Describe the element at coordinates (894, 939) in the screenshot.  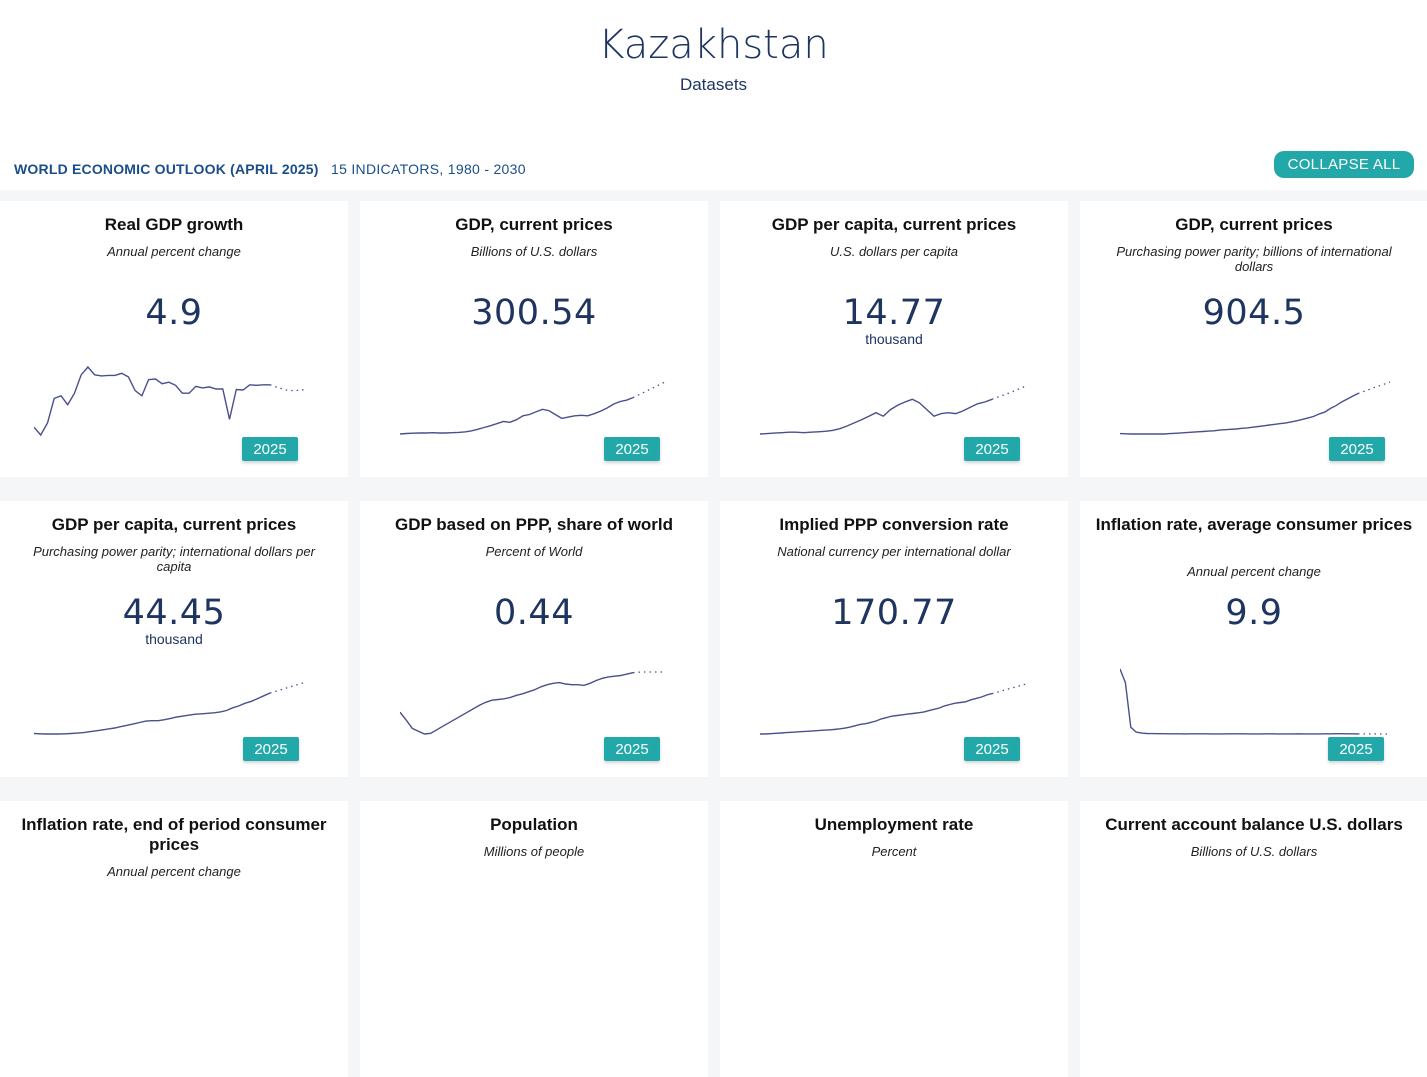
I see `indicator-card: Unemployment rate Percent` at that location.